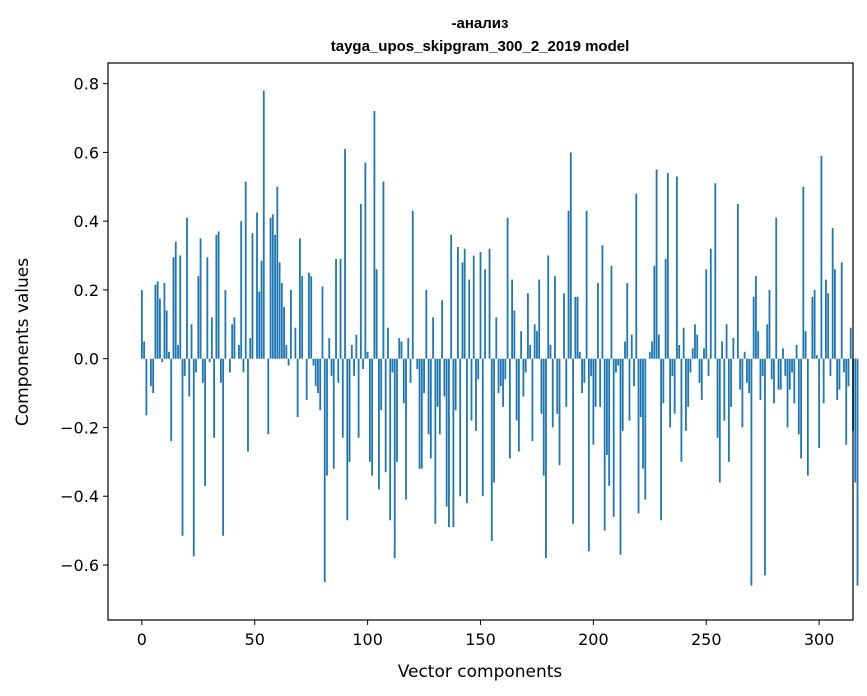 Image resolution: width=867 pixels, height=696 pixels. What do you see at coordinates (23, 342) in the screenshot?
I see `y-axis-label: Components values` at bounding box center [23, 342].